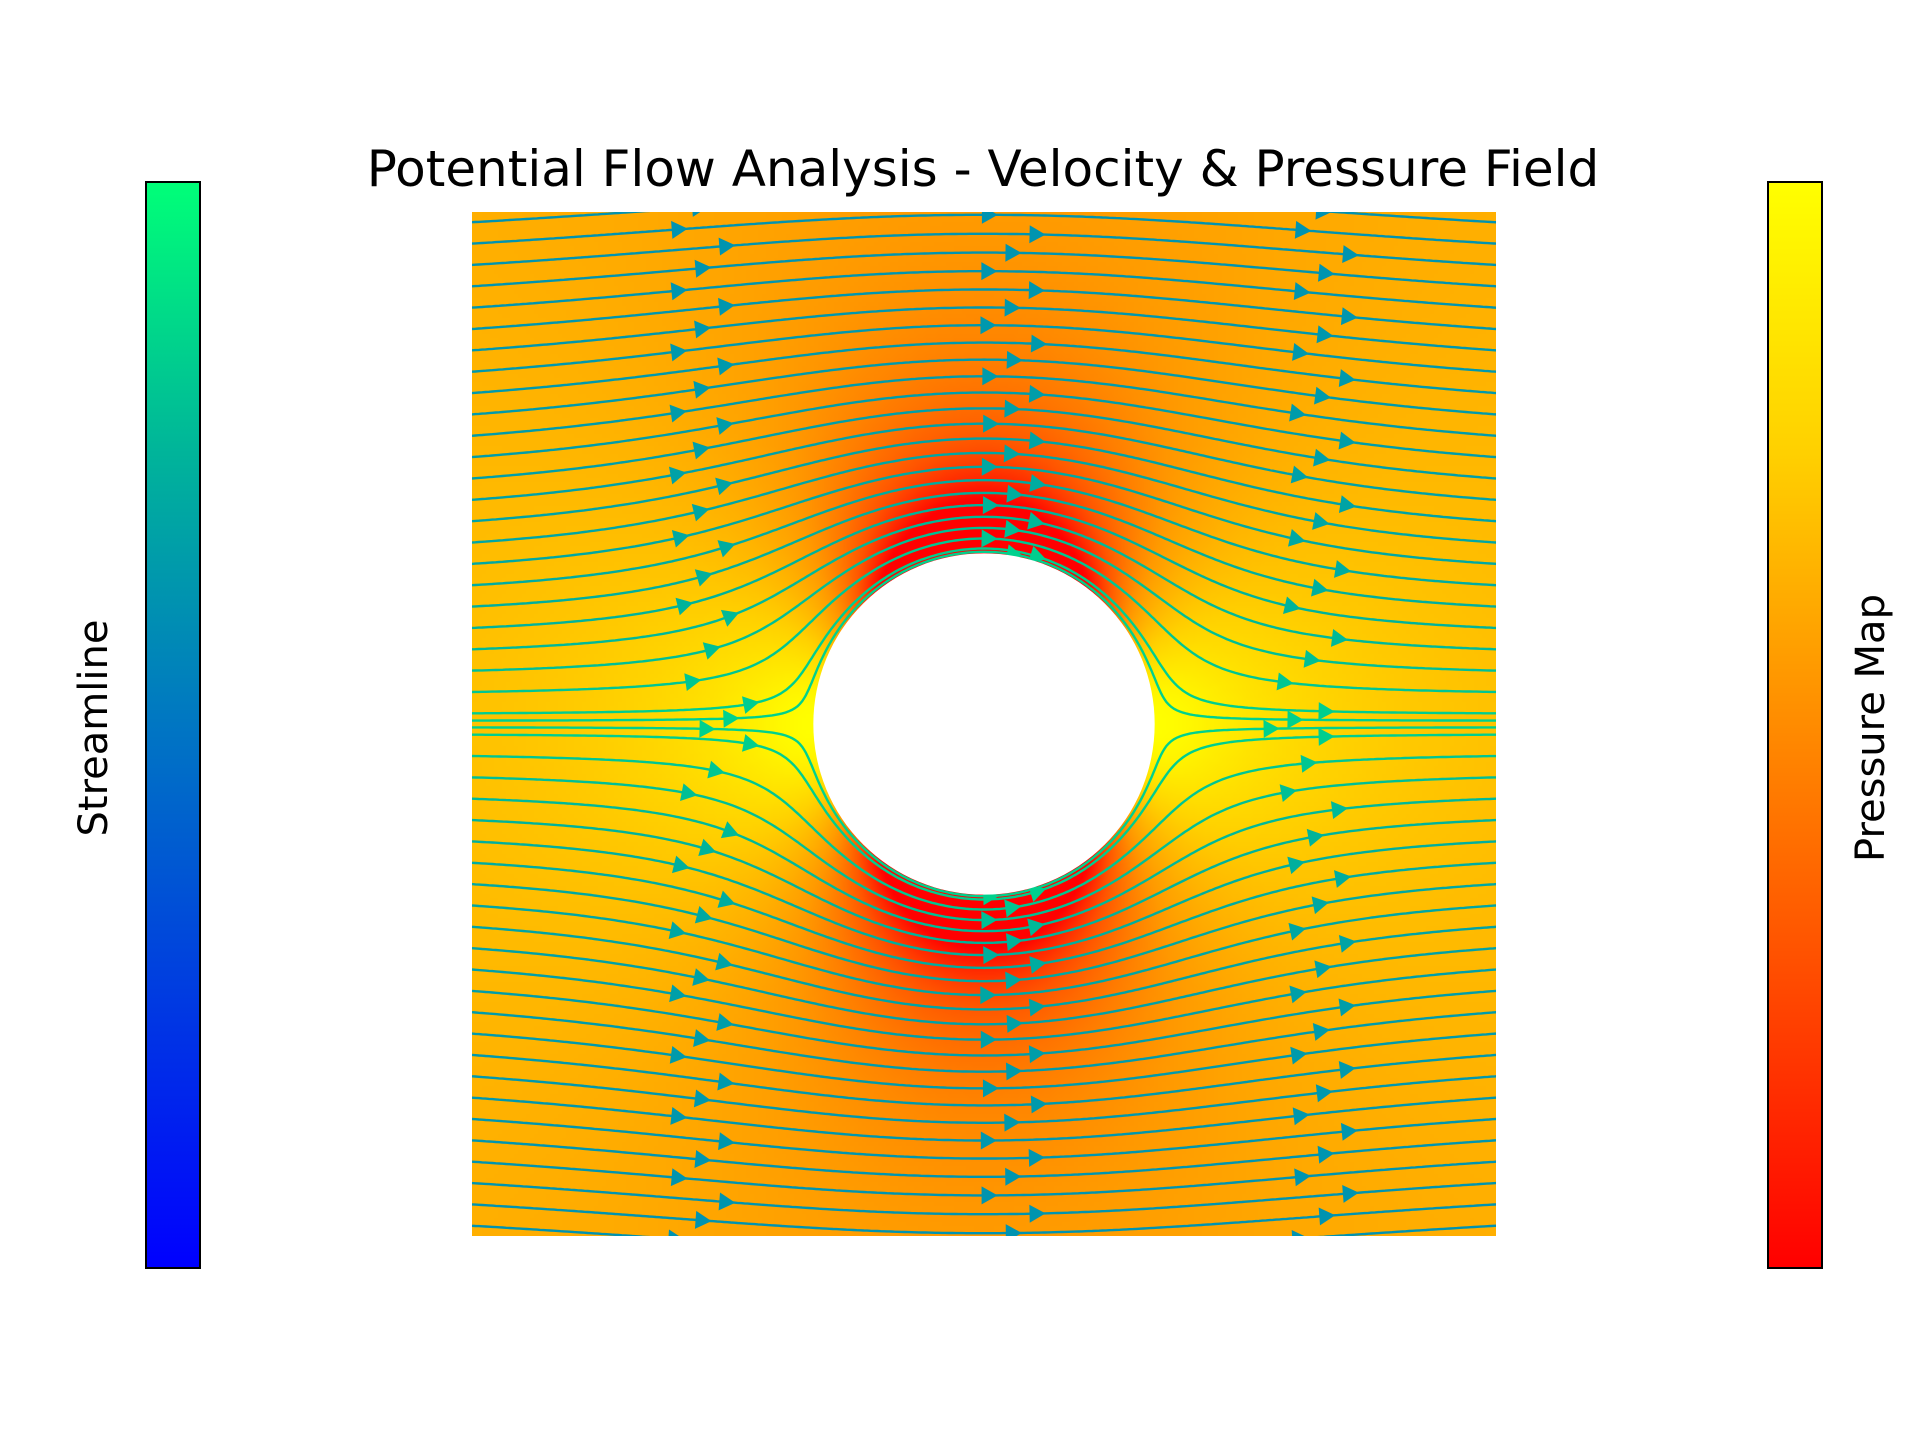  Describe the element at coordinates (984, 724) in the screenshot. I see `cylinder-obstacle` at that location.